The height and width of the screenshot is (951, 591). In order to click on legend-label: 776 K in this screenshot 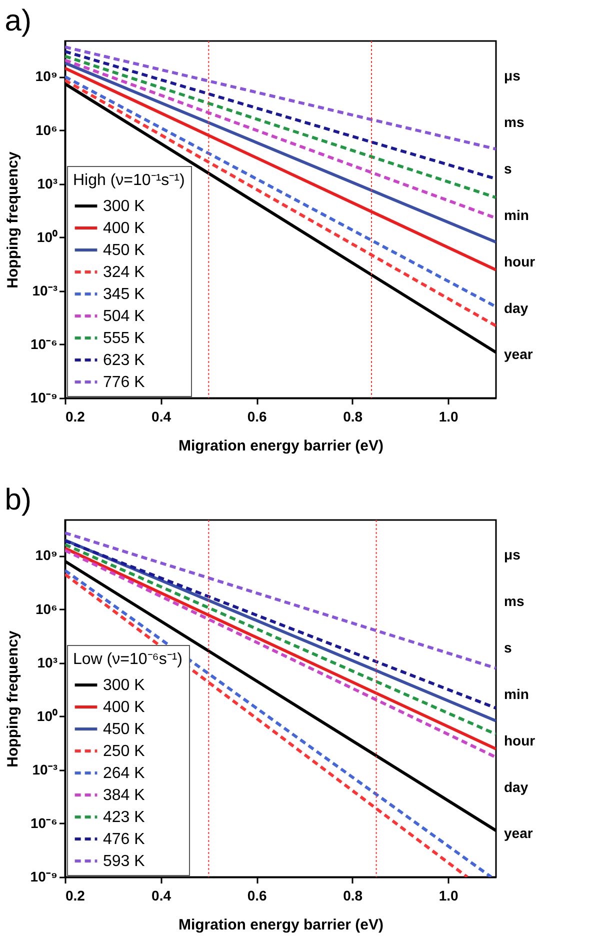, I will do `click(124, 382)`.